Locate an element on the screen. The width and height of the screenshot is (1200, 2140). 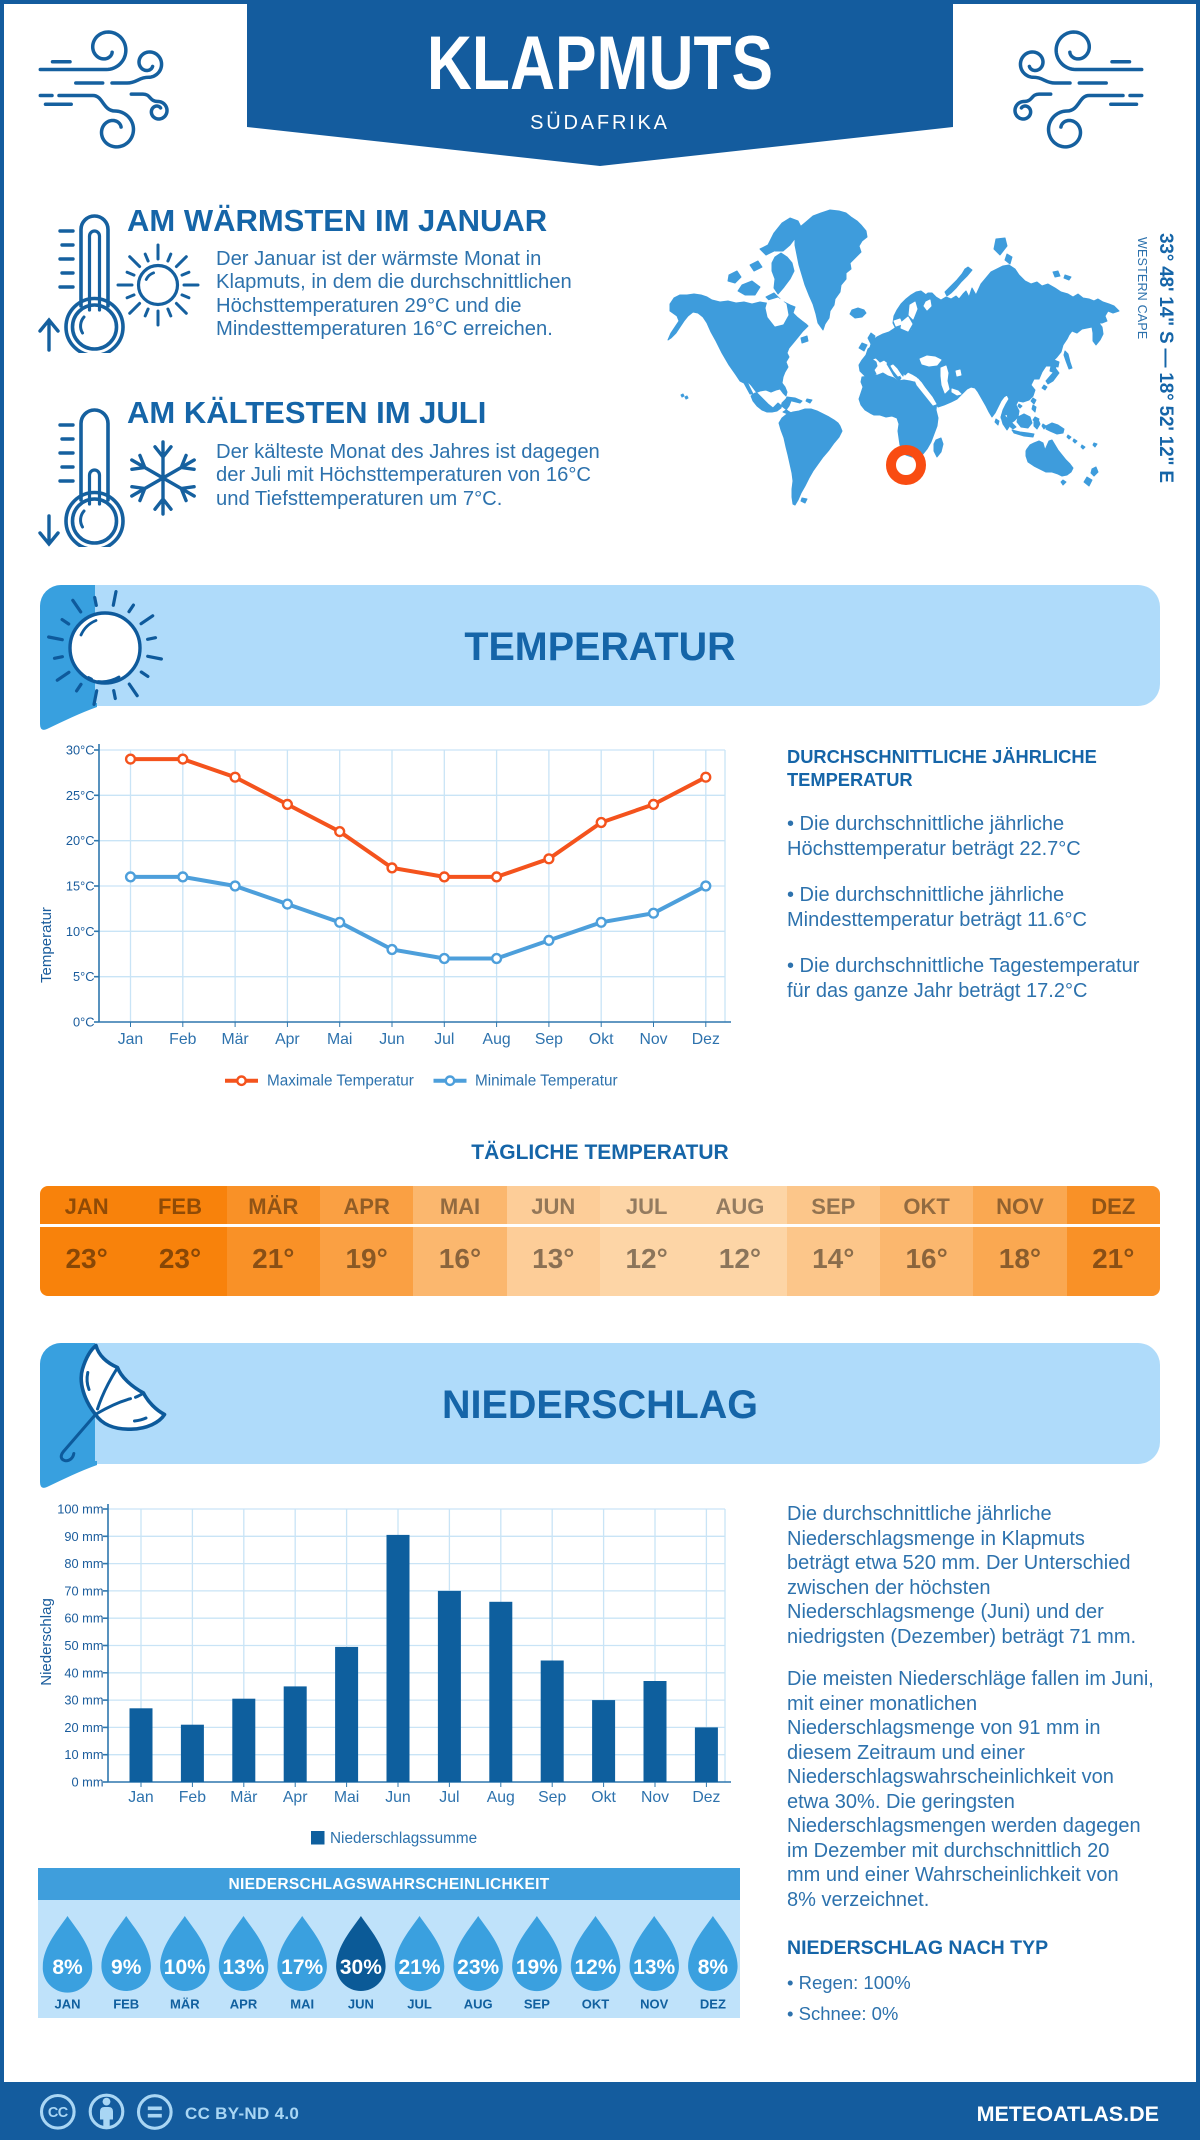
svg-text: 10% is located at coordinates (185, 1967).